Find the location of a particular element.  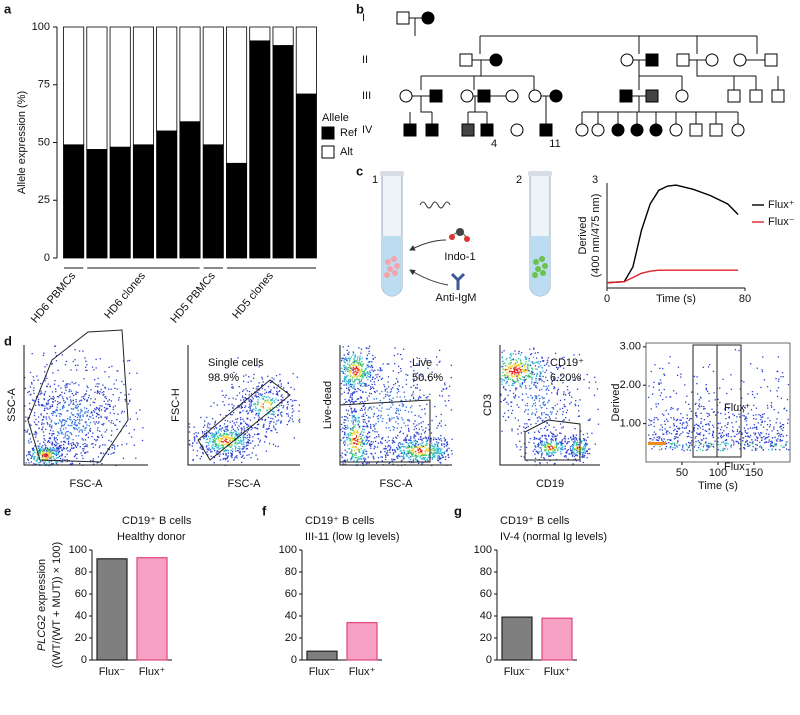

gate is located at coordinates (705, 401).